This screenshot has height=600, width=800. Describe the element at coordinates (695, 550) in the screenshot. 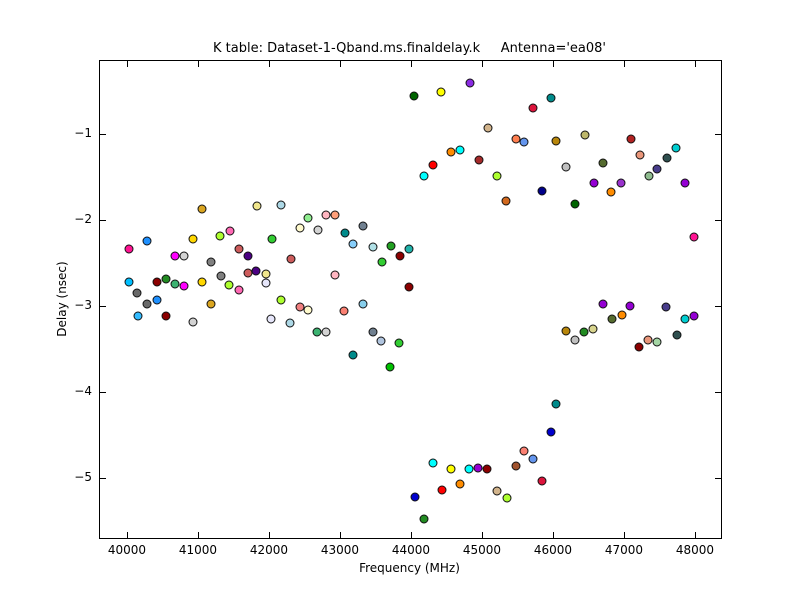

I see `x-tick-label: 48000` at that location.